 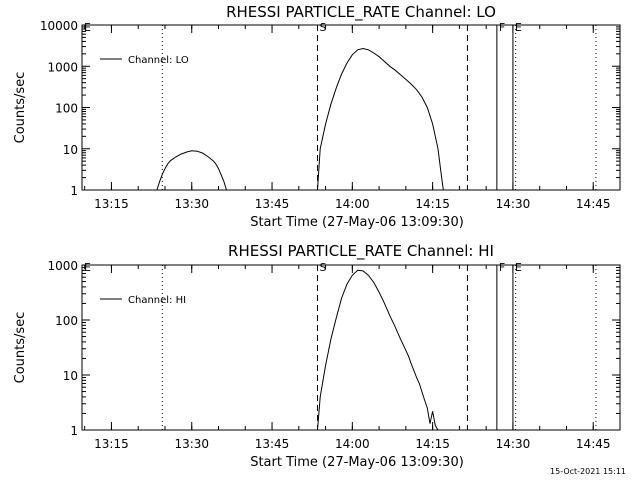 I want to click on legend-label: Channel: HI, so click(x=157, y=300).